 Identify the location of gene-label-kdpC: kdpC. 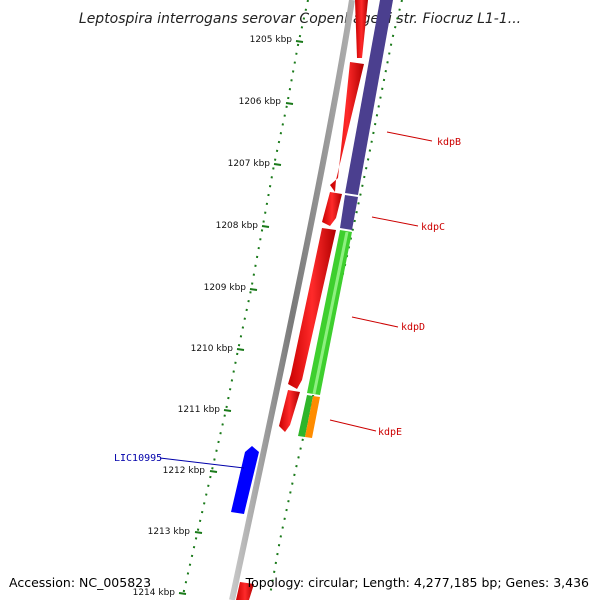
(433, 227).